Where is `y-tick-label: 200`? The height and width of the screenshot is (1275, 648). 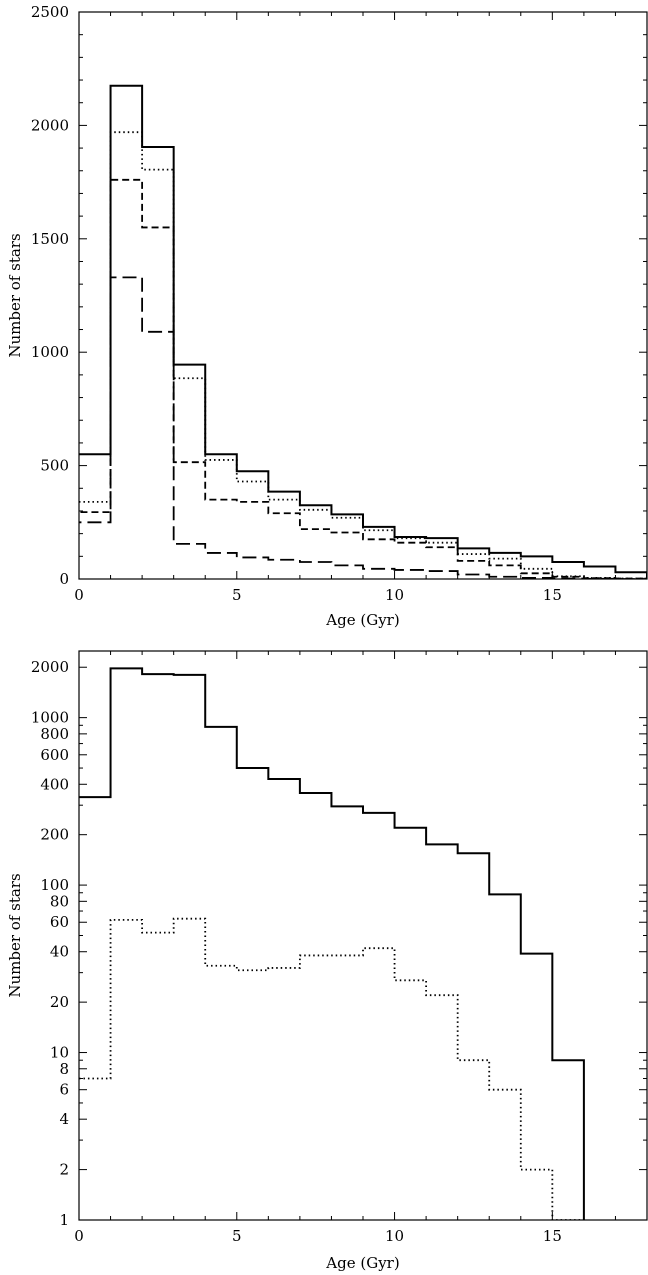 y-tick-label: 200 is located at coordinates (54, 835).